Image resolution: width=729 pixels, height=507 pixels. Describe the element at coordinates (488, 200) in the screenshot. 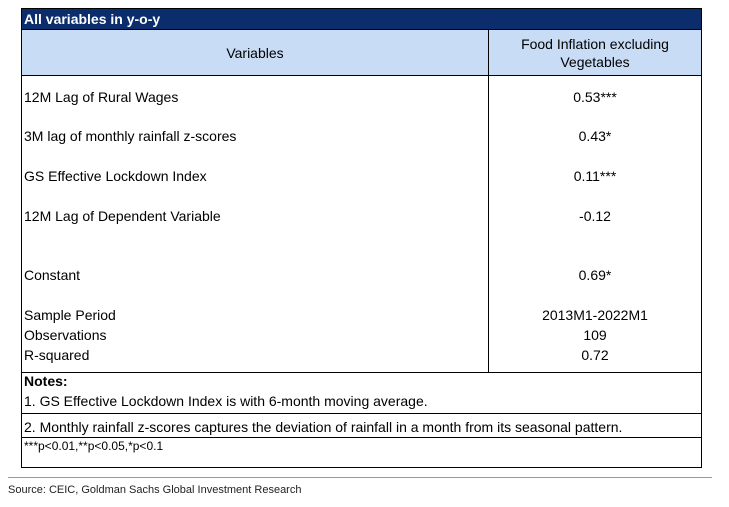

I see `column-divider` at that location.